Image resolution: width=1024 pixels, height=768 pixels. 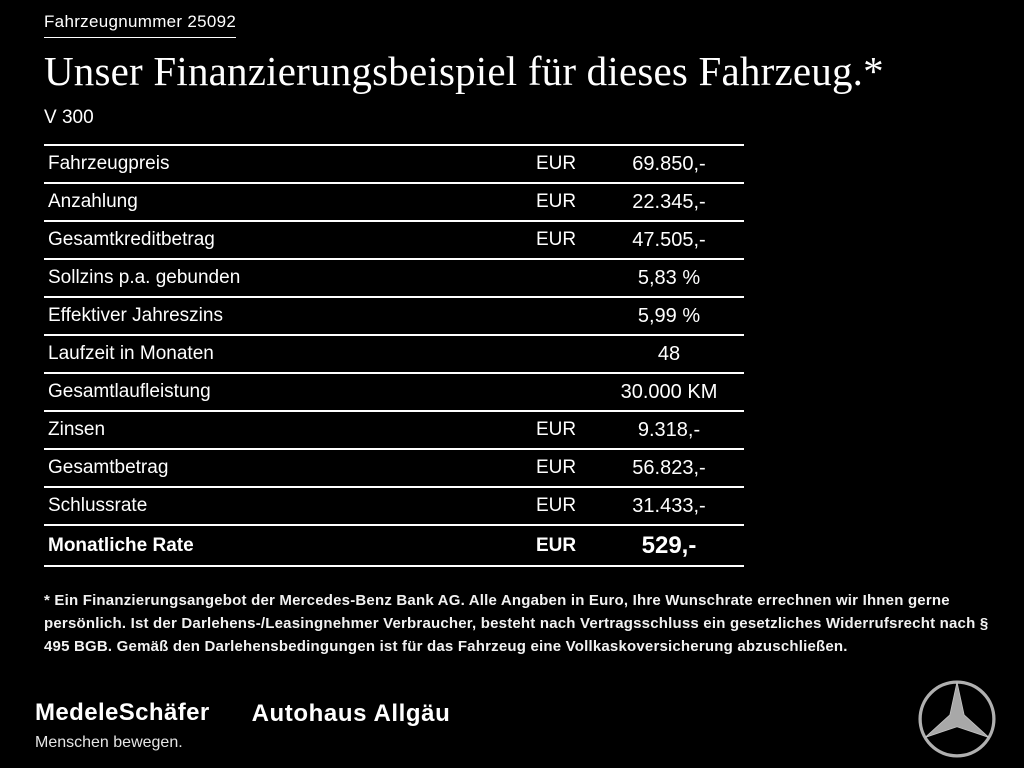 I want to click on table-row: Fahrzeugpreis EUR 69.850,-, so click(x=394, y=163).